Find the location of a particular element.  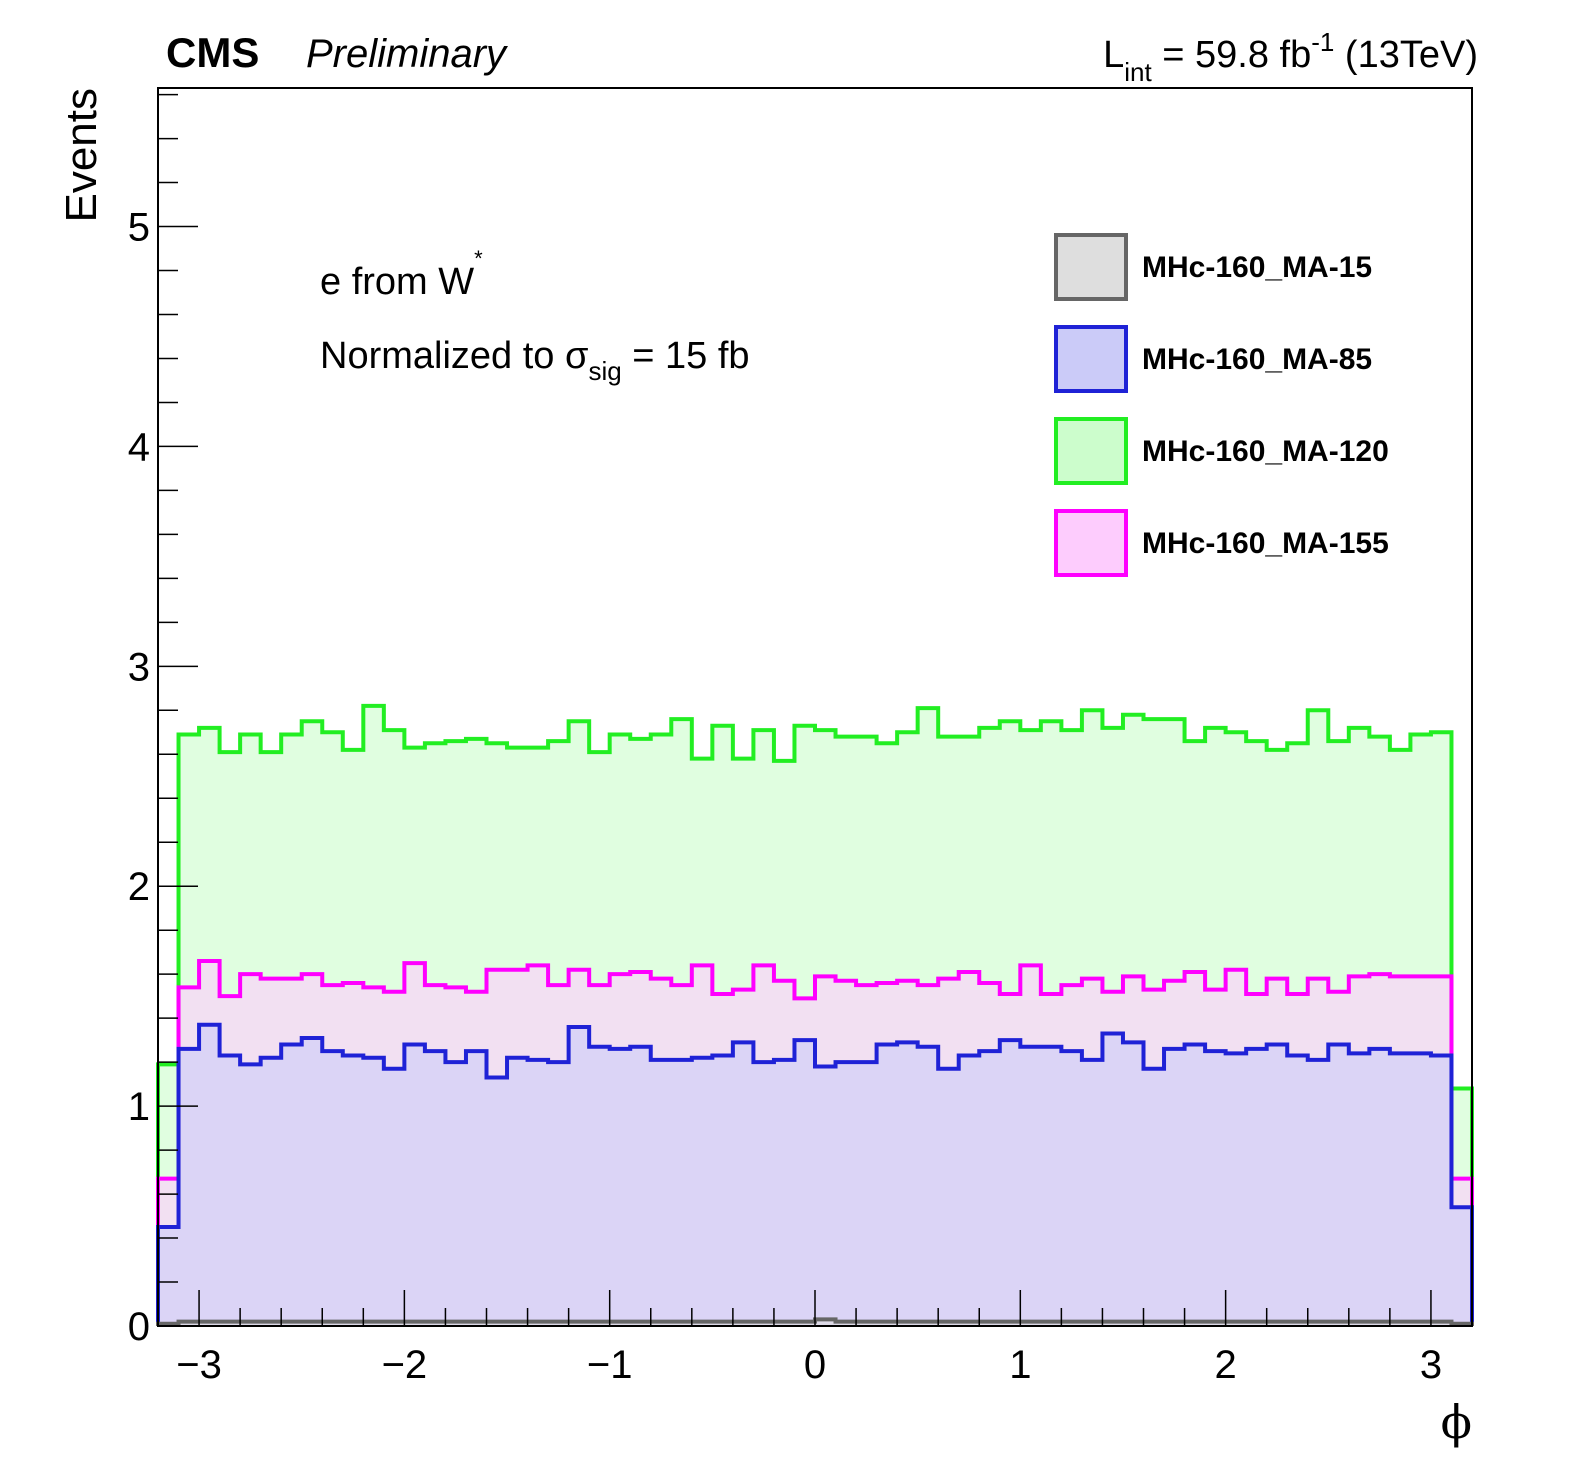

y-tick-label: 5 is located at coordinates (139, 228).